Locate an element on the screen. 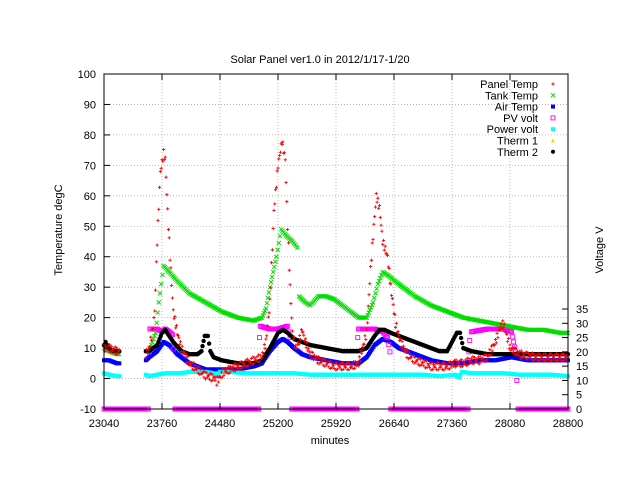 The image size is (640, 495). y-tick-label: 10 is located at coordinates (90, 349).